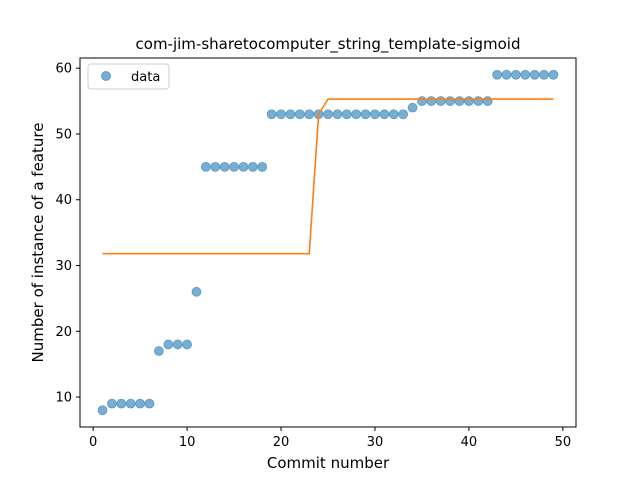 The image size is (640, 480). Describe the element at coordinates (145, 77) in the screenshot. I see `legend-label-data: data` at that location.